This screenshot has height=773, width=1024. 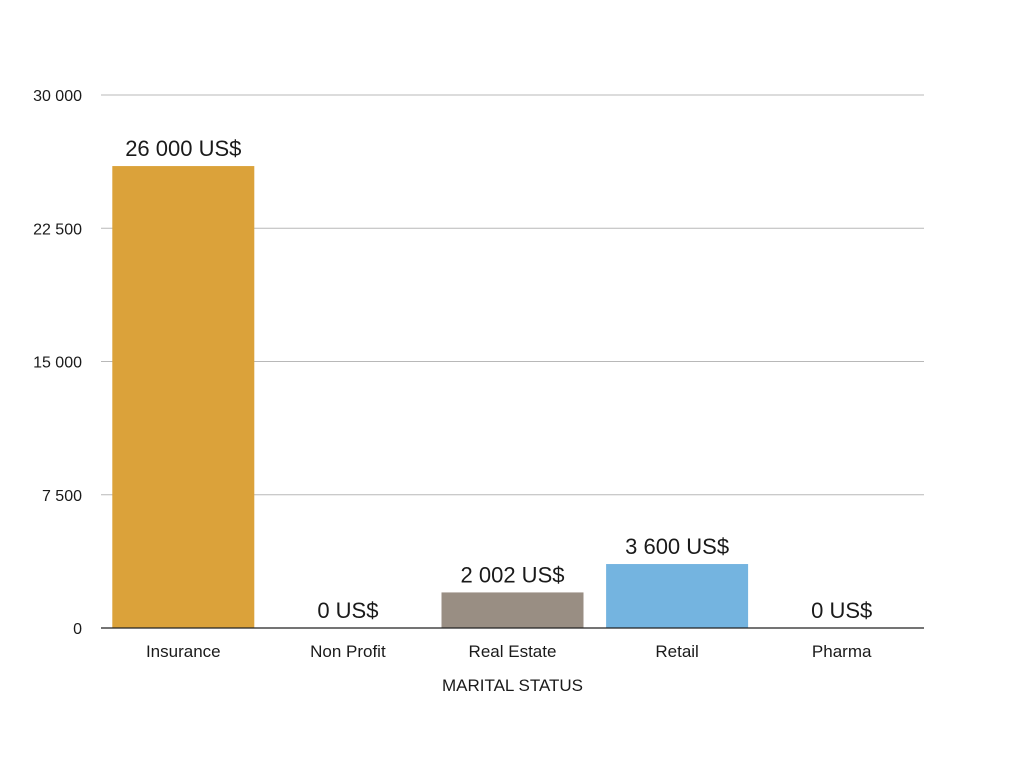 I want to click on data-label: 2 002 US$, so click(x=513, y=574).